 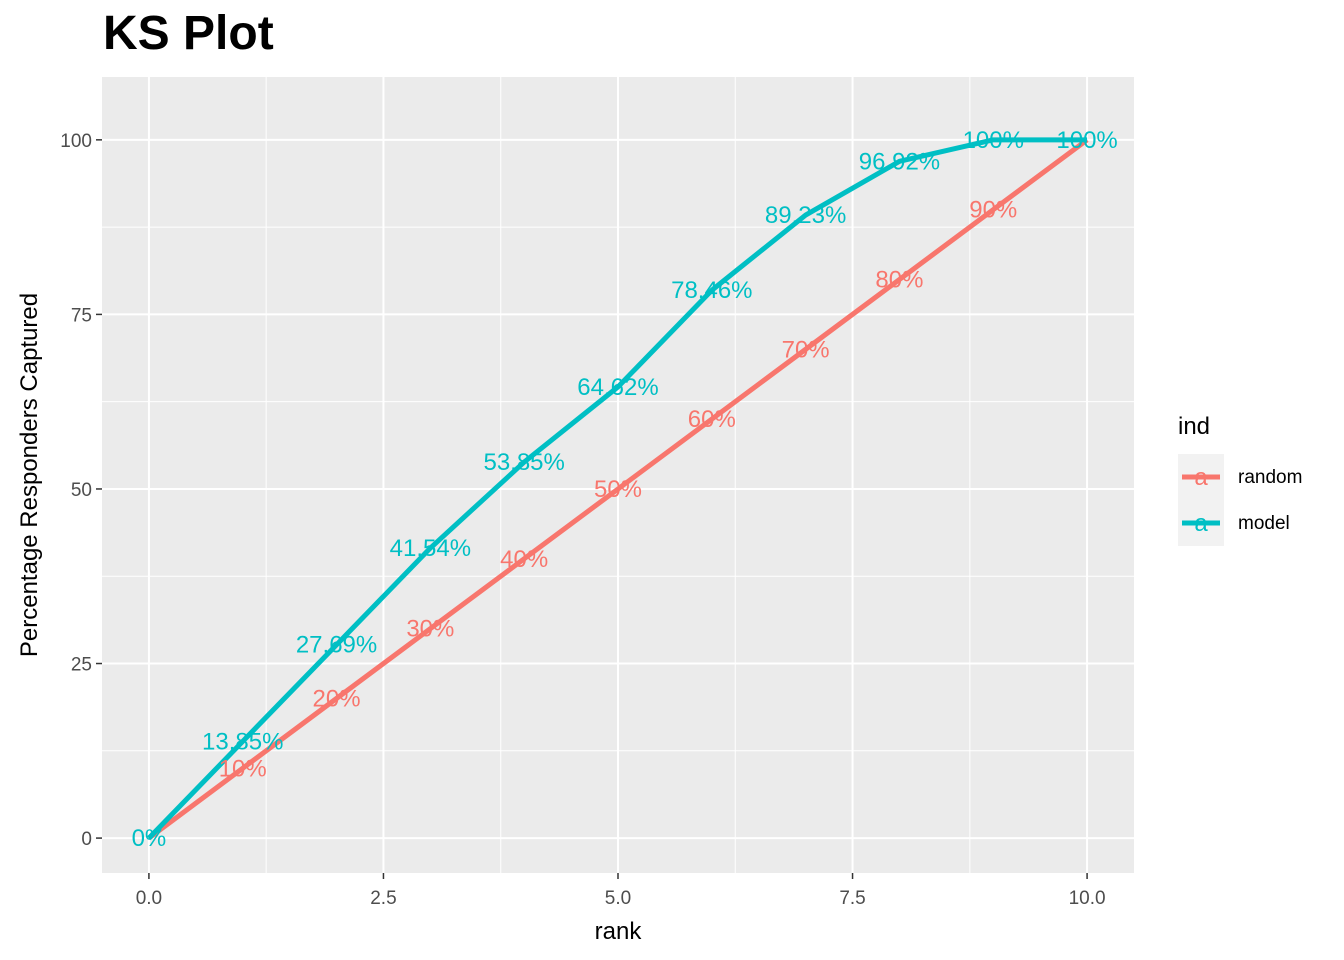 What do you see at coordinates (242, 741) in the screenshot?
I see `data-label-model: 13.85%` at bounding box center [242, 741].